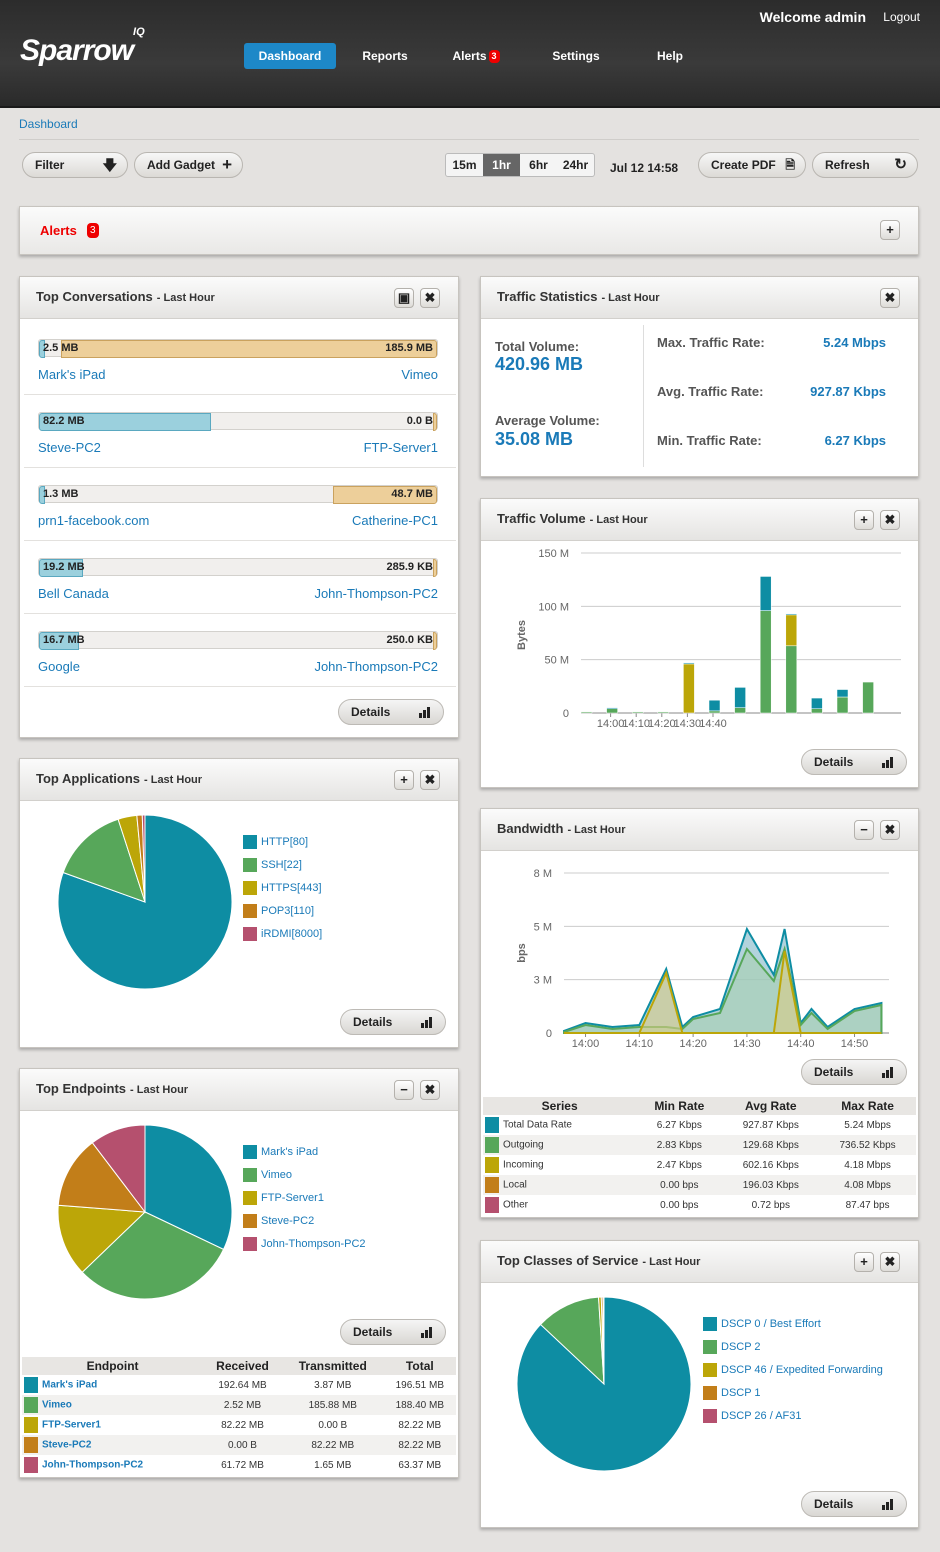 This screenshot has height=1552, width=940. I want to click on legend-item: DSCP 1, so click(732, 1393).